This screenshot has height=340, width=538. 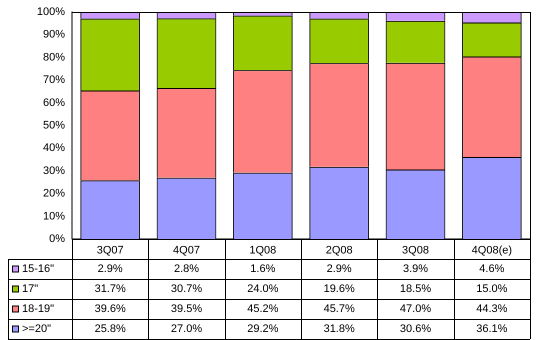 I want to click on data-label: 47.0%, so click(x=416, y=309).